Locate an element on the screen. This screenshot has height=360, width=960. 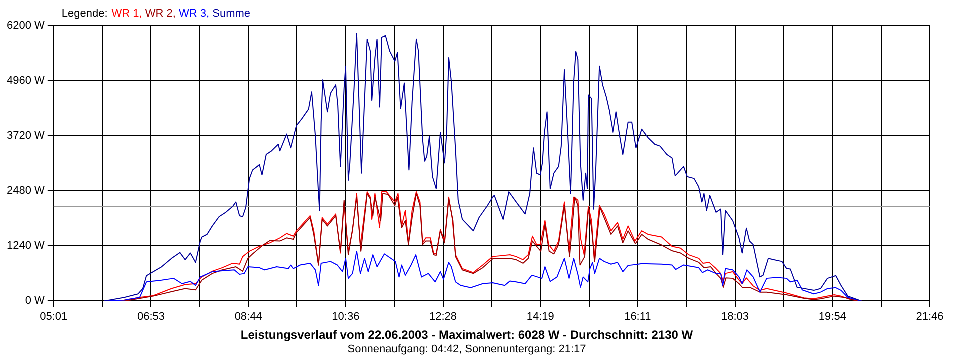
x-tick-label: 10:36 is located at coordinates (346, 316).